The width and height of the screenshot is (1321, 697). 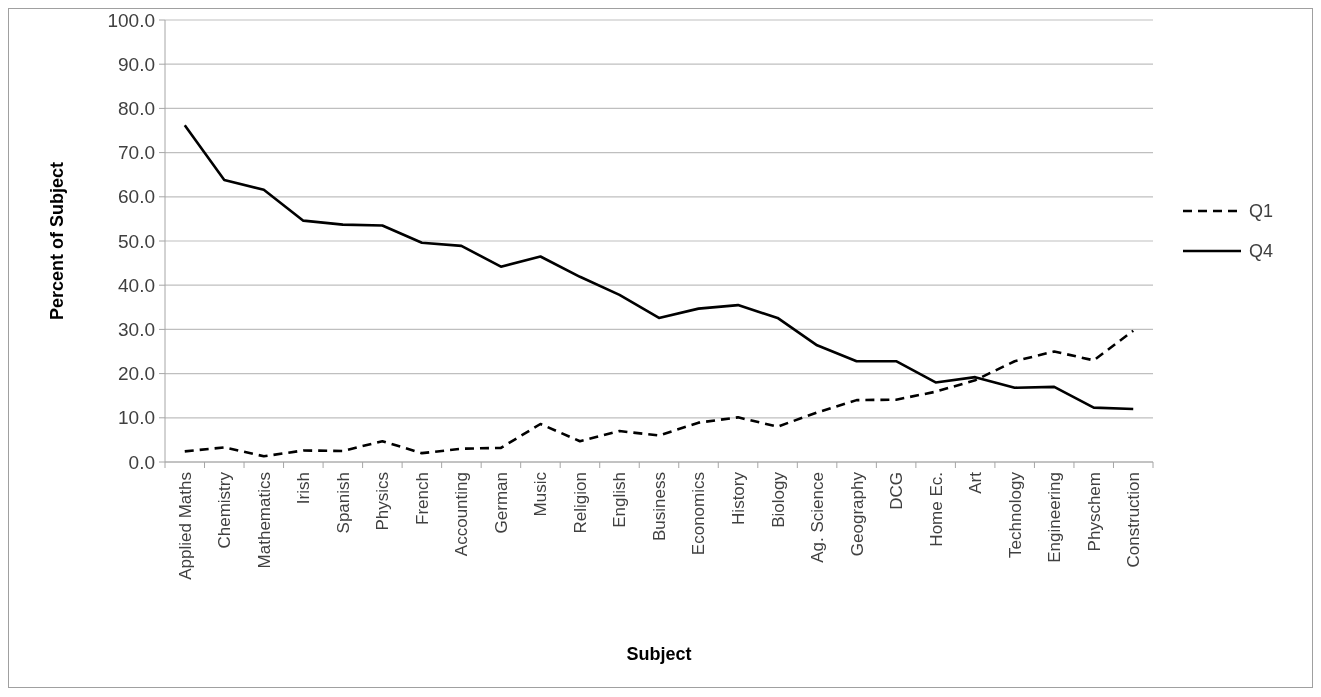 What do you see at coordinates (185, 526) in the screenshot?
I see `x-tick-label: Applied Maths` at bounding box center [185, 526].